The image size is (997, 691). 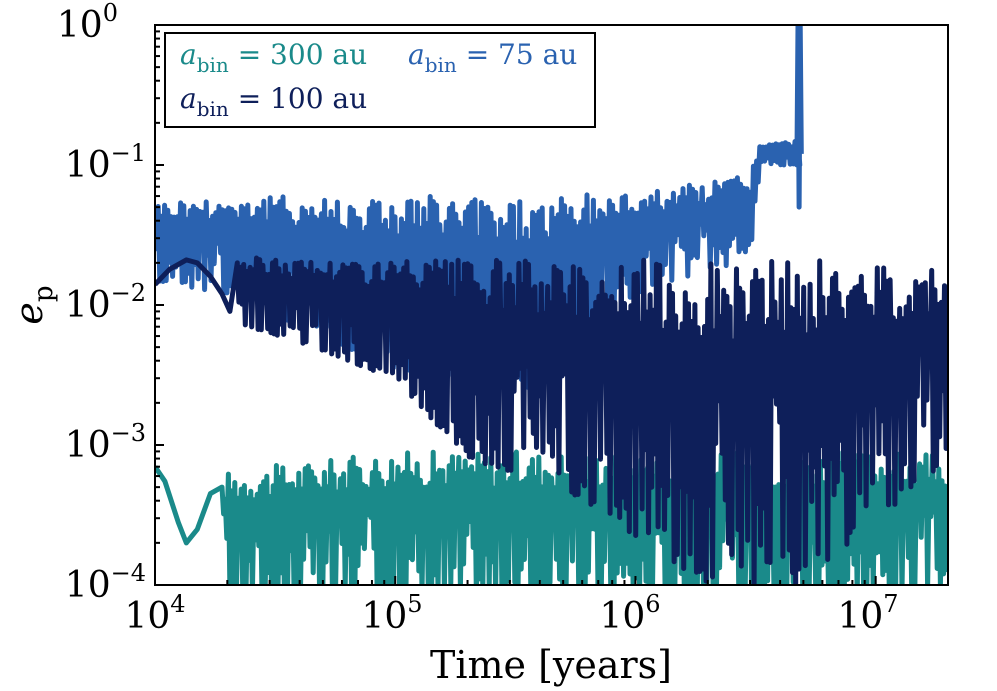 I want to click on y-tick-label-1: 10⁻¹, so click(x=105, y=162).